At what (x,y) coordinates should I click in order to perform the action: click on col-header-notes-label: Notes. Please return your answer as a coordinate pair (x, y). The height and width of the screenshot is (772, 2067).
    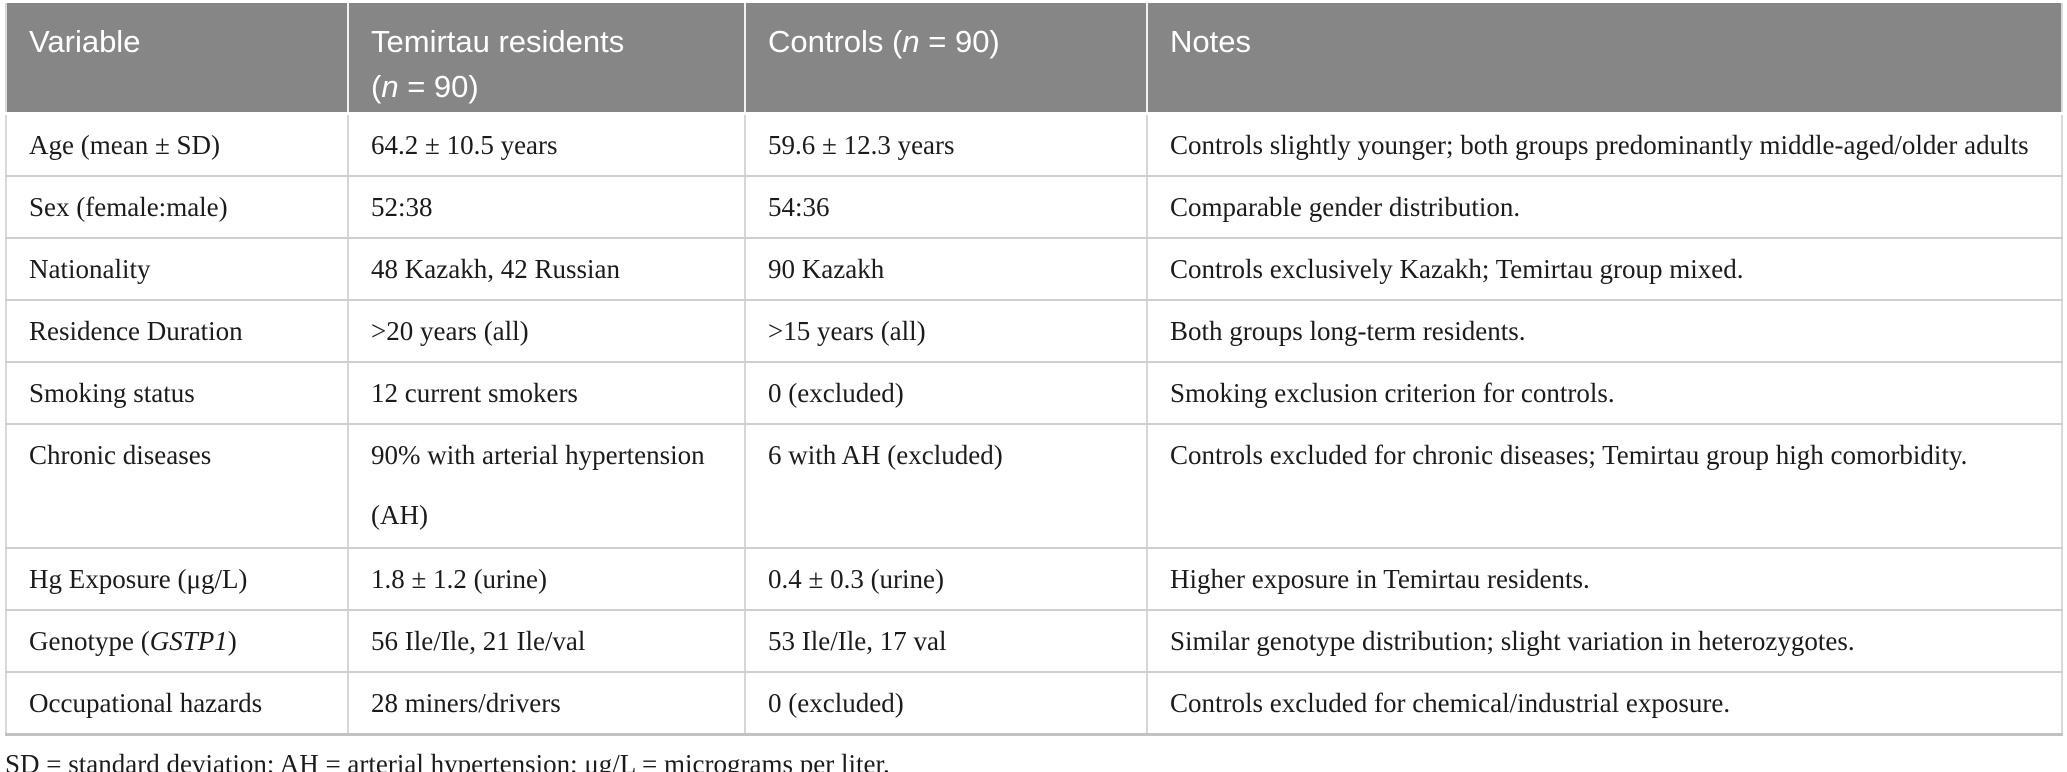
    Looking at the image, I should click on (1210, 41).